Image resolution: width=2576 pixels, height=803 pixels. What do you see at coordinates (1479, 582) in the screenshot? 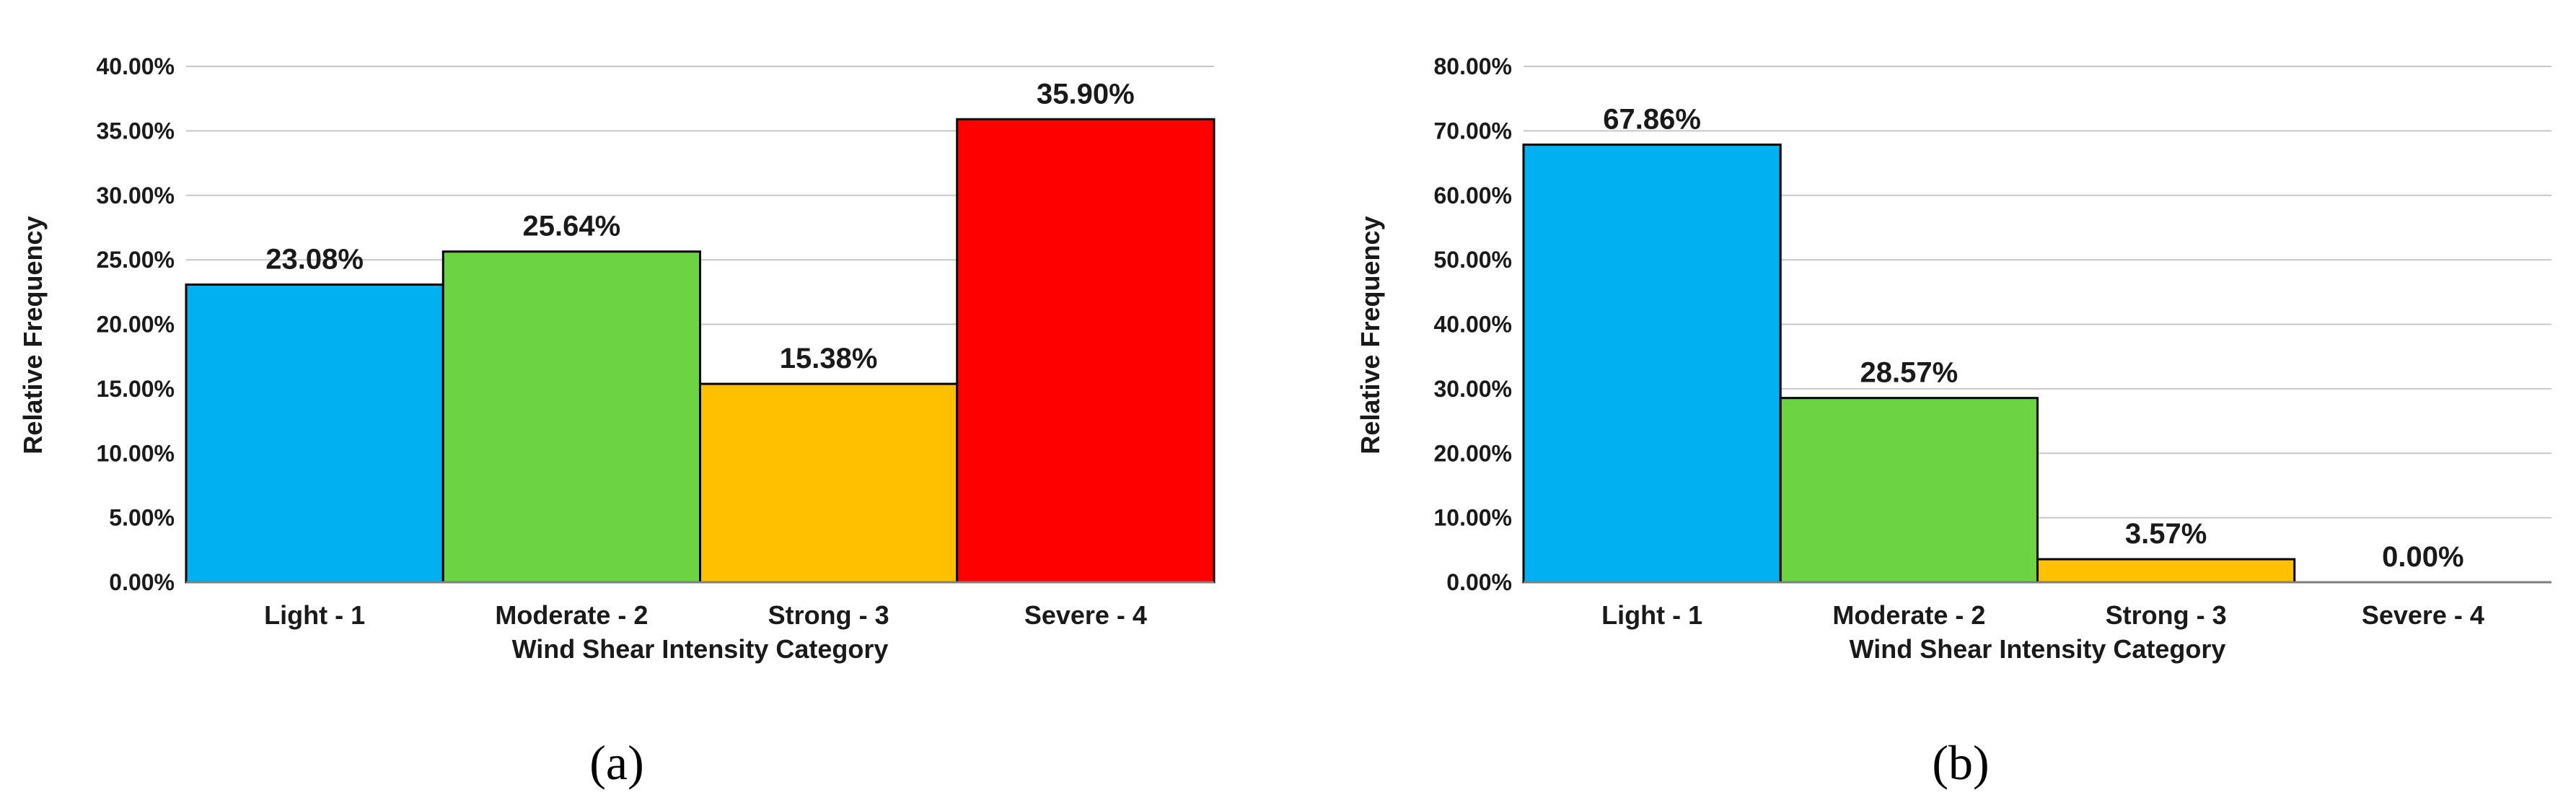
I see `y-tick-label-b-0: 0.00%` at bounding box center [1479, 582].